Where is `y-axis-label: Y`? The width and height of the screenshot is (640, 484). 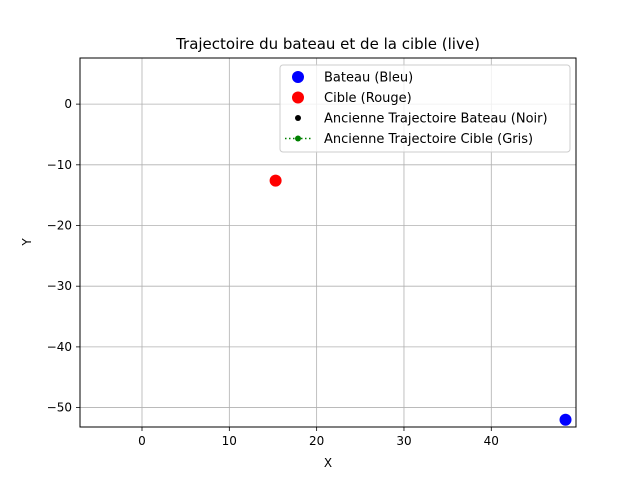
y-axis-label: Y is located at coordinates (27, 242).